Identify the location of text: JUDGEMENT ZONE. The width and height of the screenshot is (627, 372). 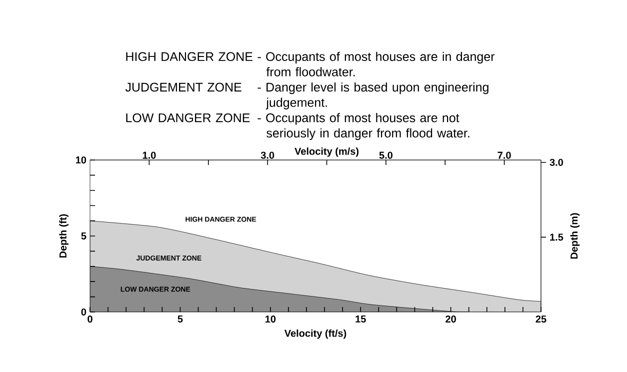
(183, 87).